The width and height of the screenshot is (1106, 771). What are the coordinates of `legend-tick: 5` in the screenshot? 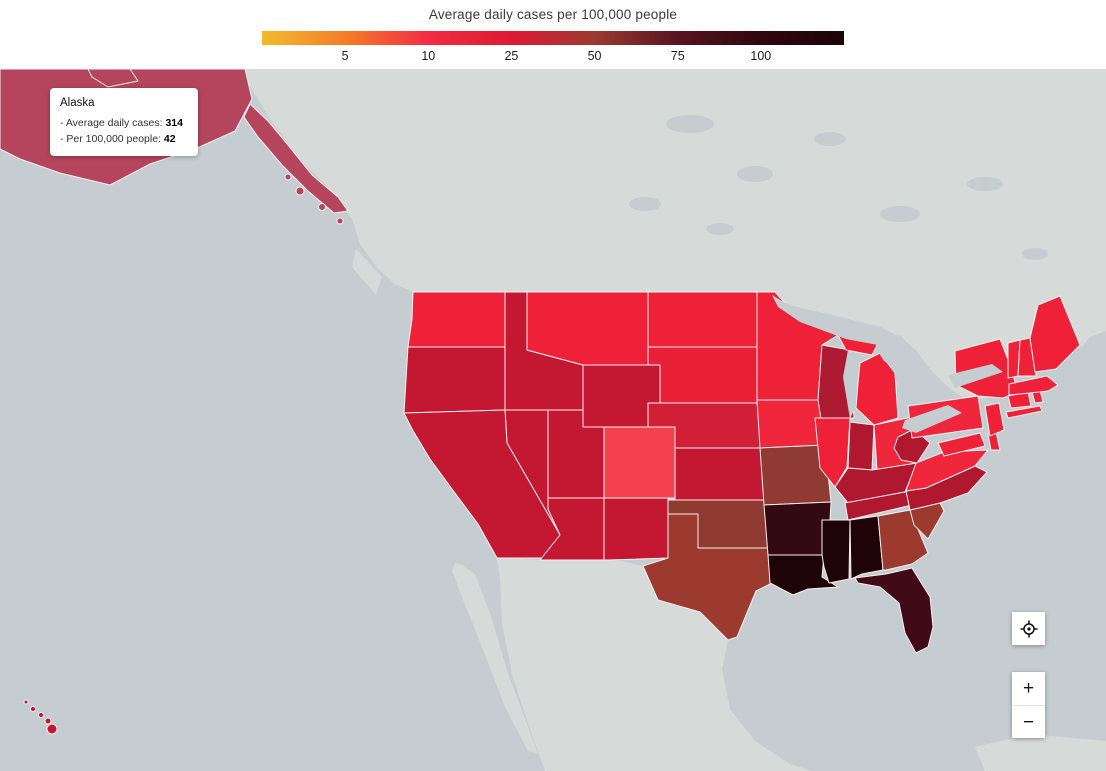 It's located at (345, 56).